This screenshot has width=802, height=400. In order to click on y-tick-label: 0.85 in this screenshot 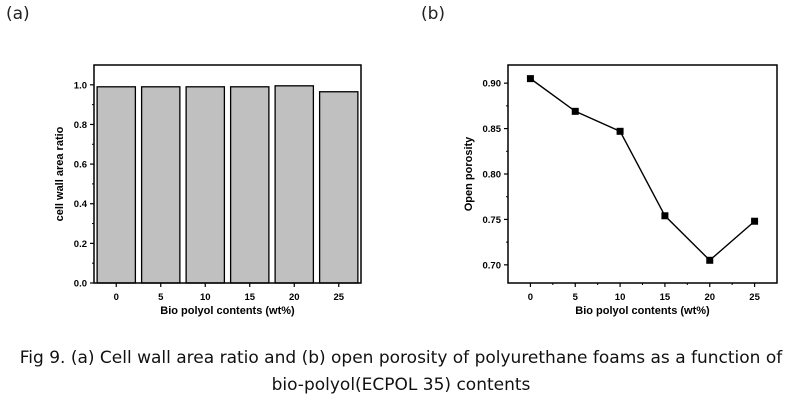, I will do `click(492, 129)`.